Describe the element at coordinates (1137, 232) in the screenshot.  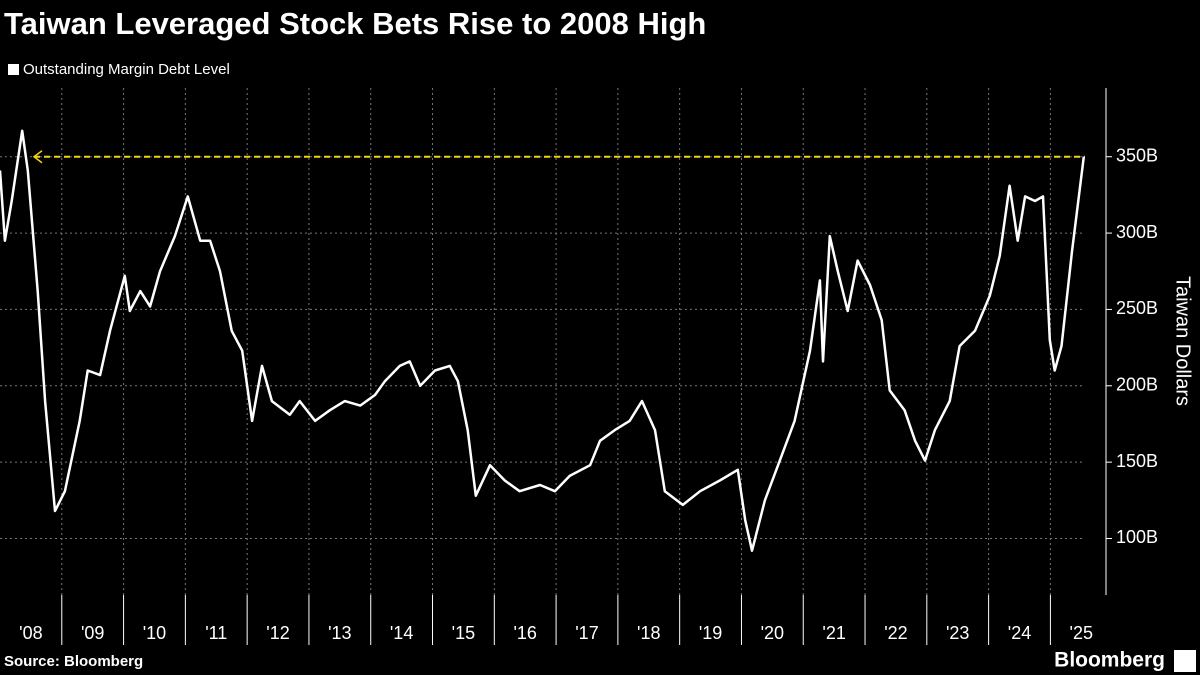
I see `y-tick-label: 300B` at that location.